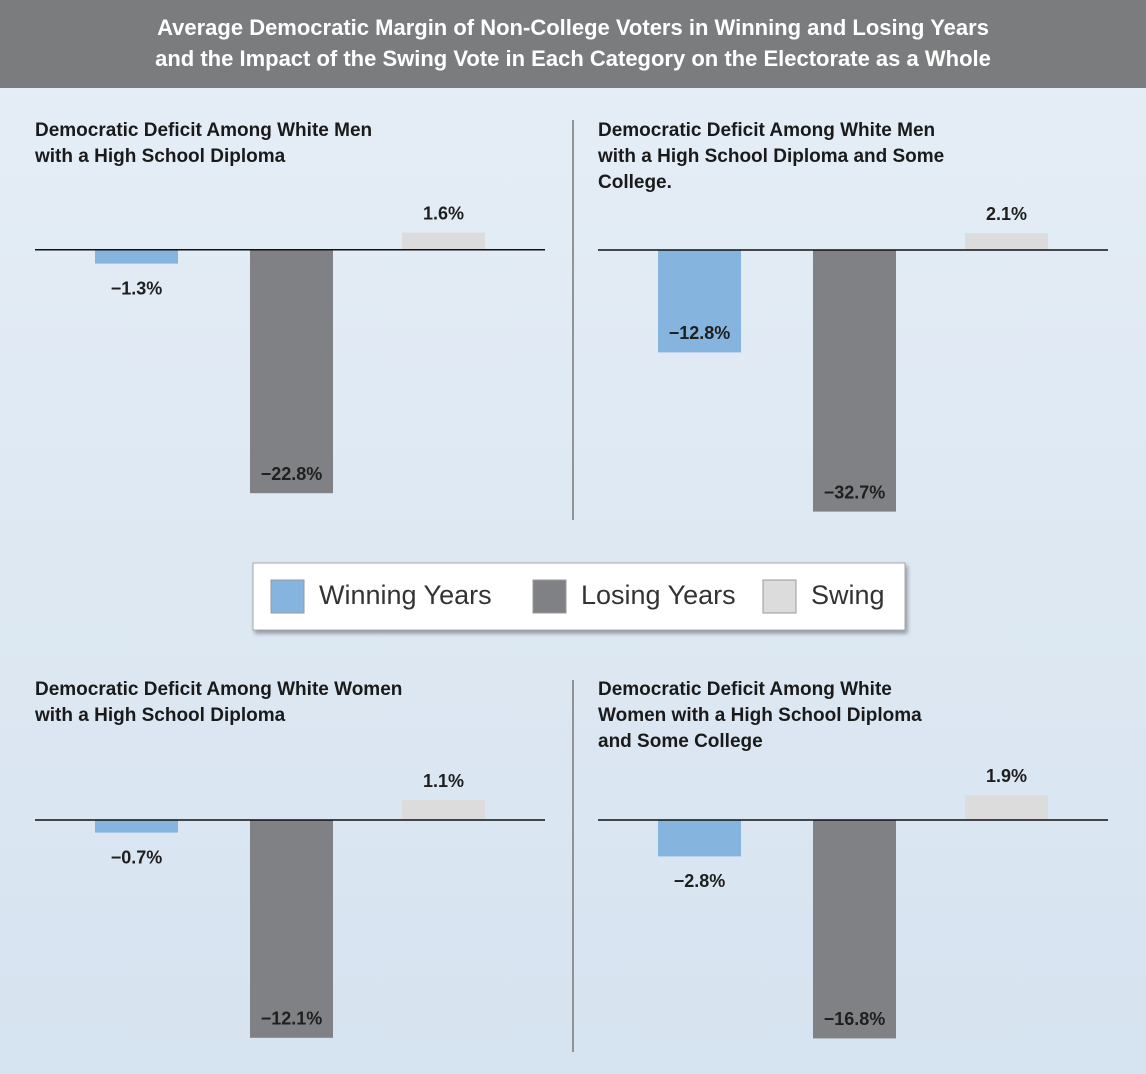 Image resolution: width=1146 pixels, height=1074 pixels. Describe the element at coordinates (635, 182) in the screenshot. I see `panel-title: College.` at that location.